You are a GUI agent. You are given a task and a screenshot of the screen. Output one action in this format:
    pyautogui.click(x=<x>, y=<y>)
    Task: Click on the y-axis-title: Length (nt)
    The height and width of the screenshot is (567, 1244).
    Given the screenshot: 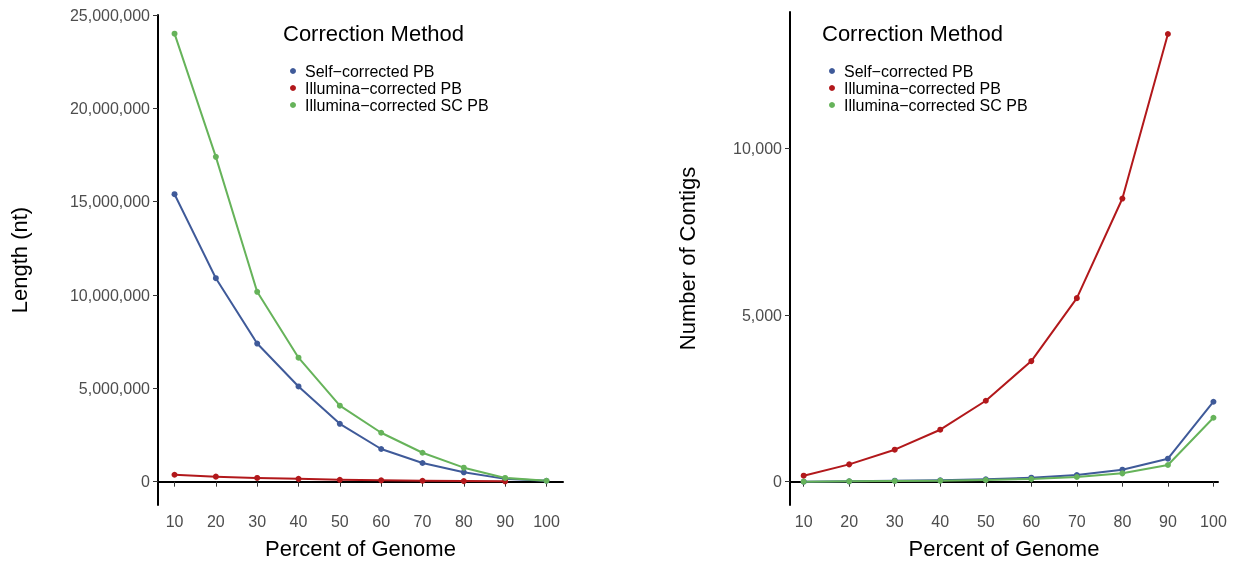 What is the action you would take?
    pyautogui.click(x=19, y=260)
    